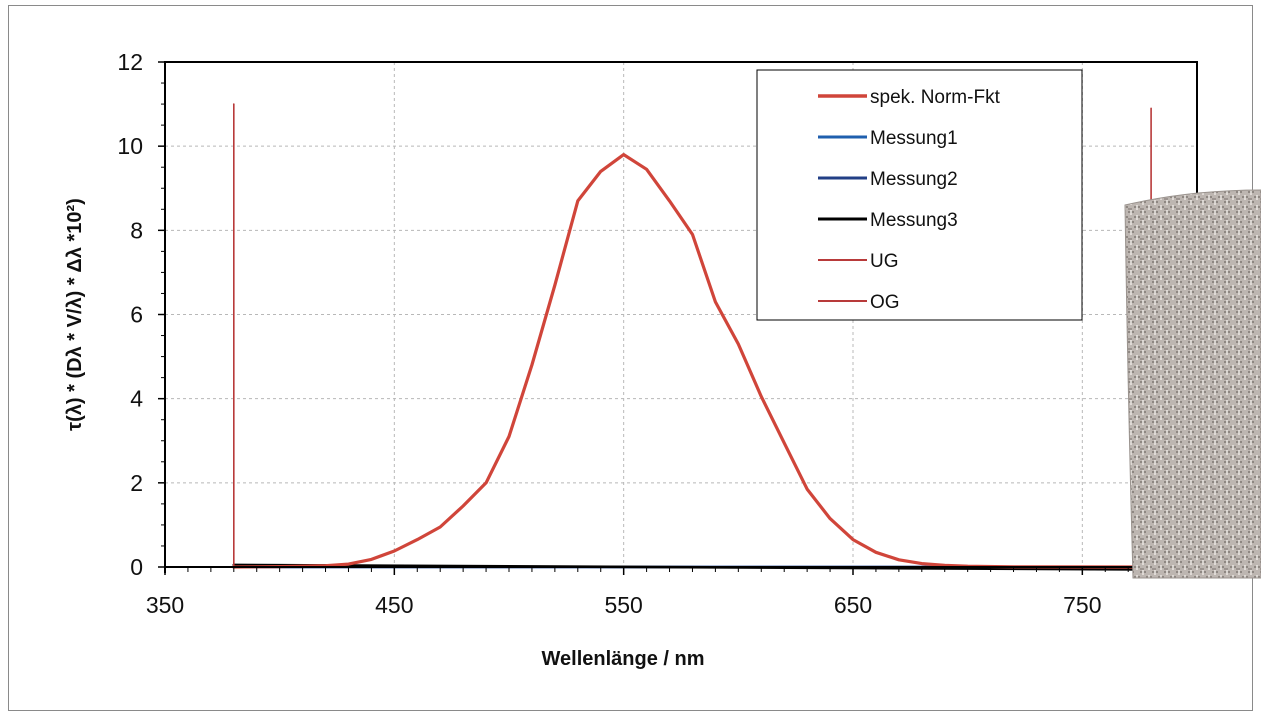 This screenshot has height=717, width=1261. Describe the element at coordinates (1192, 384) in the screenshot. I see `fabric-overlay` at that location.